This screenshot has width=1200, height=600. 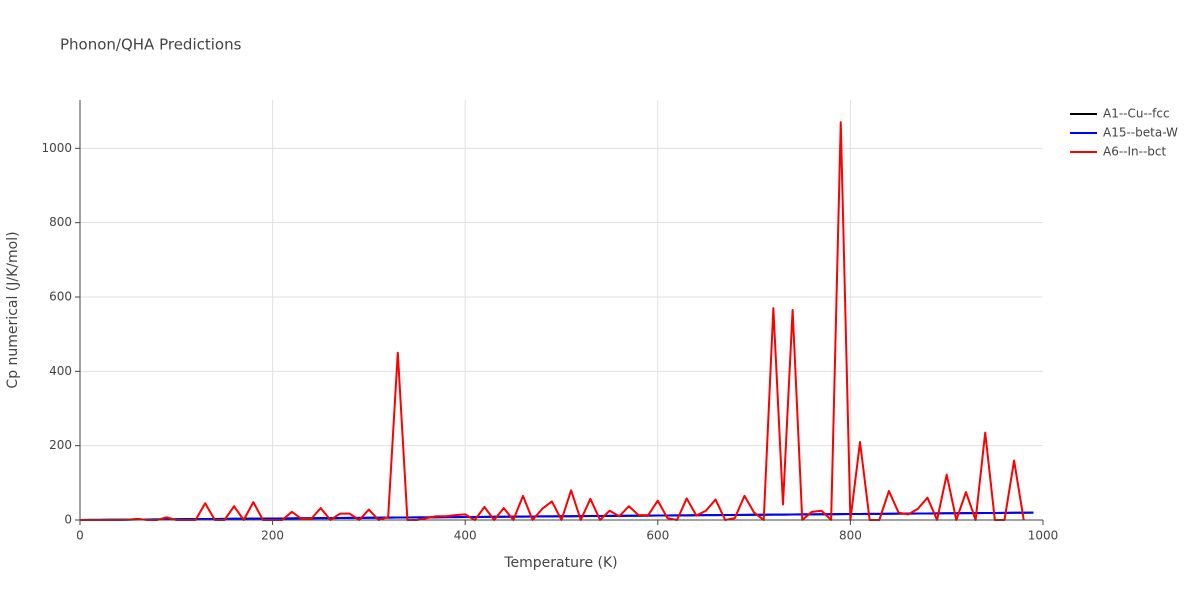 I want to click on legend-label: A6--In--bct, so click(x=1135, y=152).